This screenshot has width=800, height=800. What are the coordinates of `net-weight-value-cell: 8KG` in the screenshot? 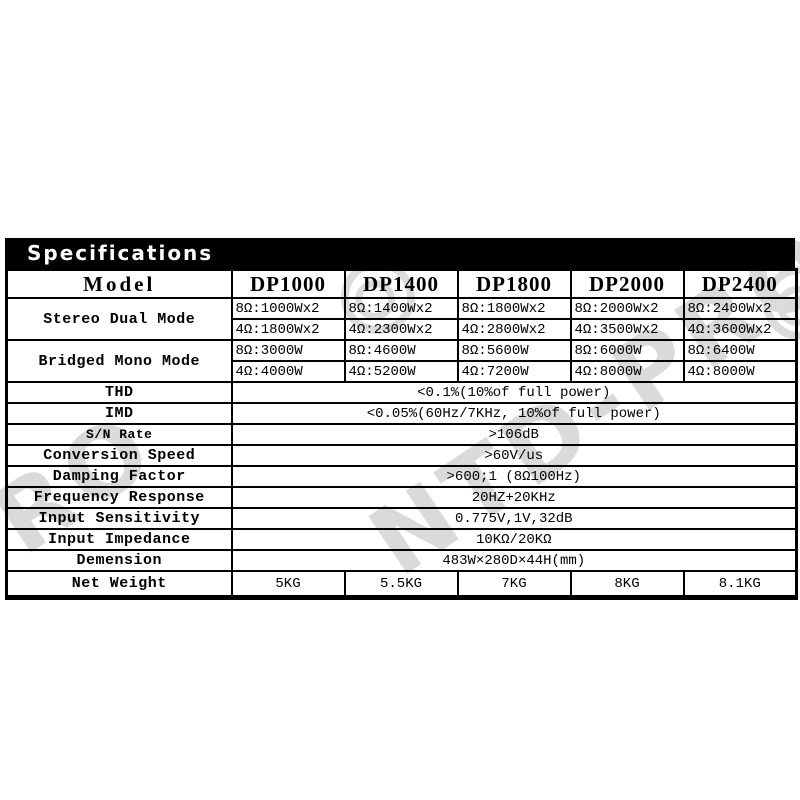 It's located at (627, 584).